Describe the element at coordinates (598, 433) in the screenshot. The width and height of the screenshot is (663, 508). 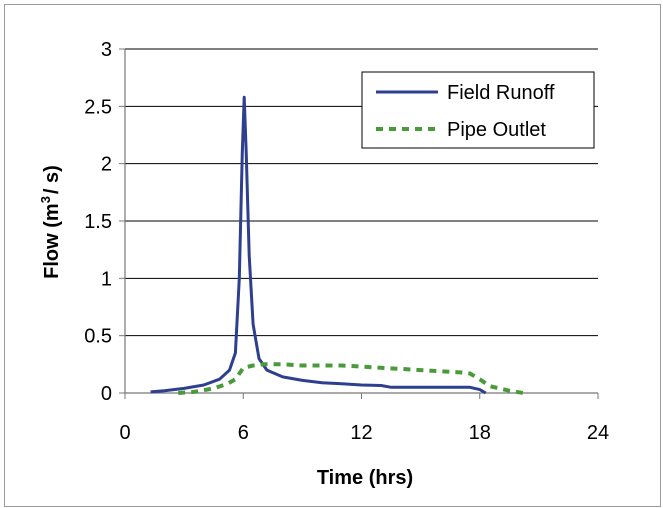
I see `x-tick-label: 24` at that location.